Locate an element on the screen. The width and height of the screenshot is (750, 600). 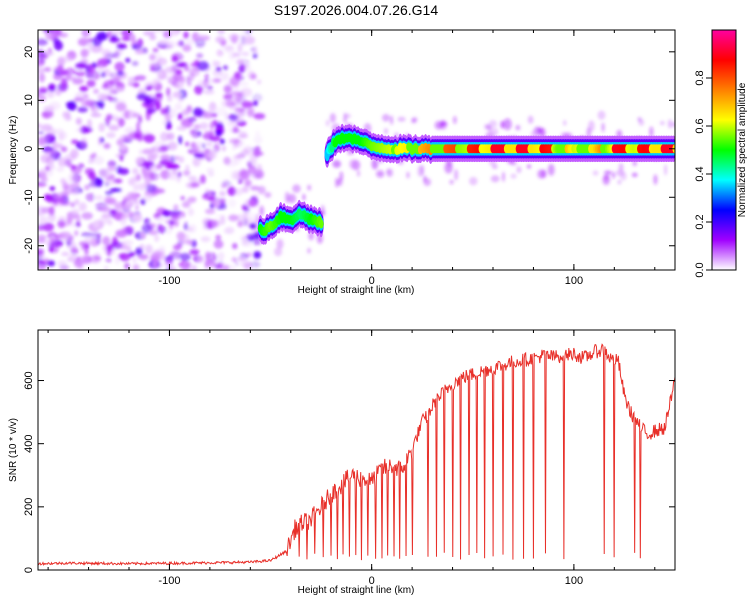
snr-ytick-label: 200 is located at coordinates (29, 507).